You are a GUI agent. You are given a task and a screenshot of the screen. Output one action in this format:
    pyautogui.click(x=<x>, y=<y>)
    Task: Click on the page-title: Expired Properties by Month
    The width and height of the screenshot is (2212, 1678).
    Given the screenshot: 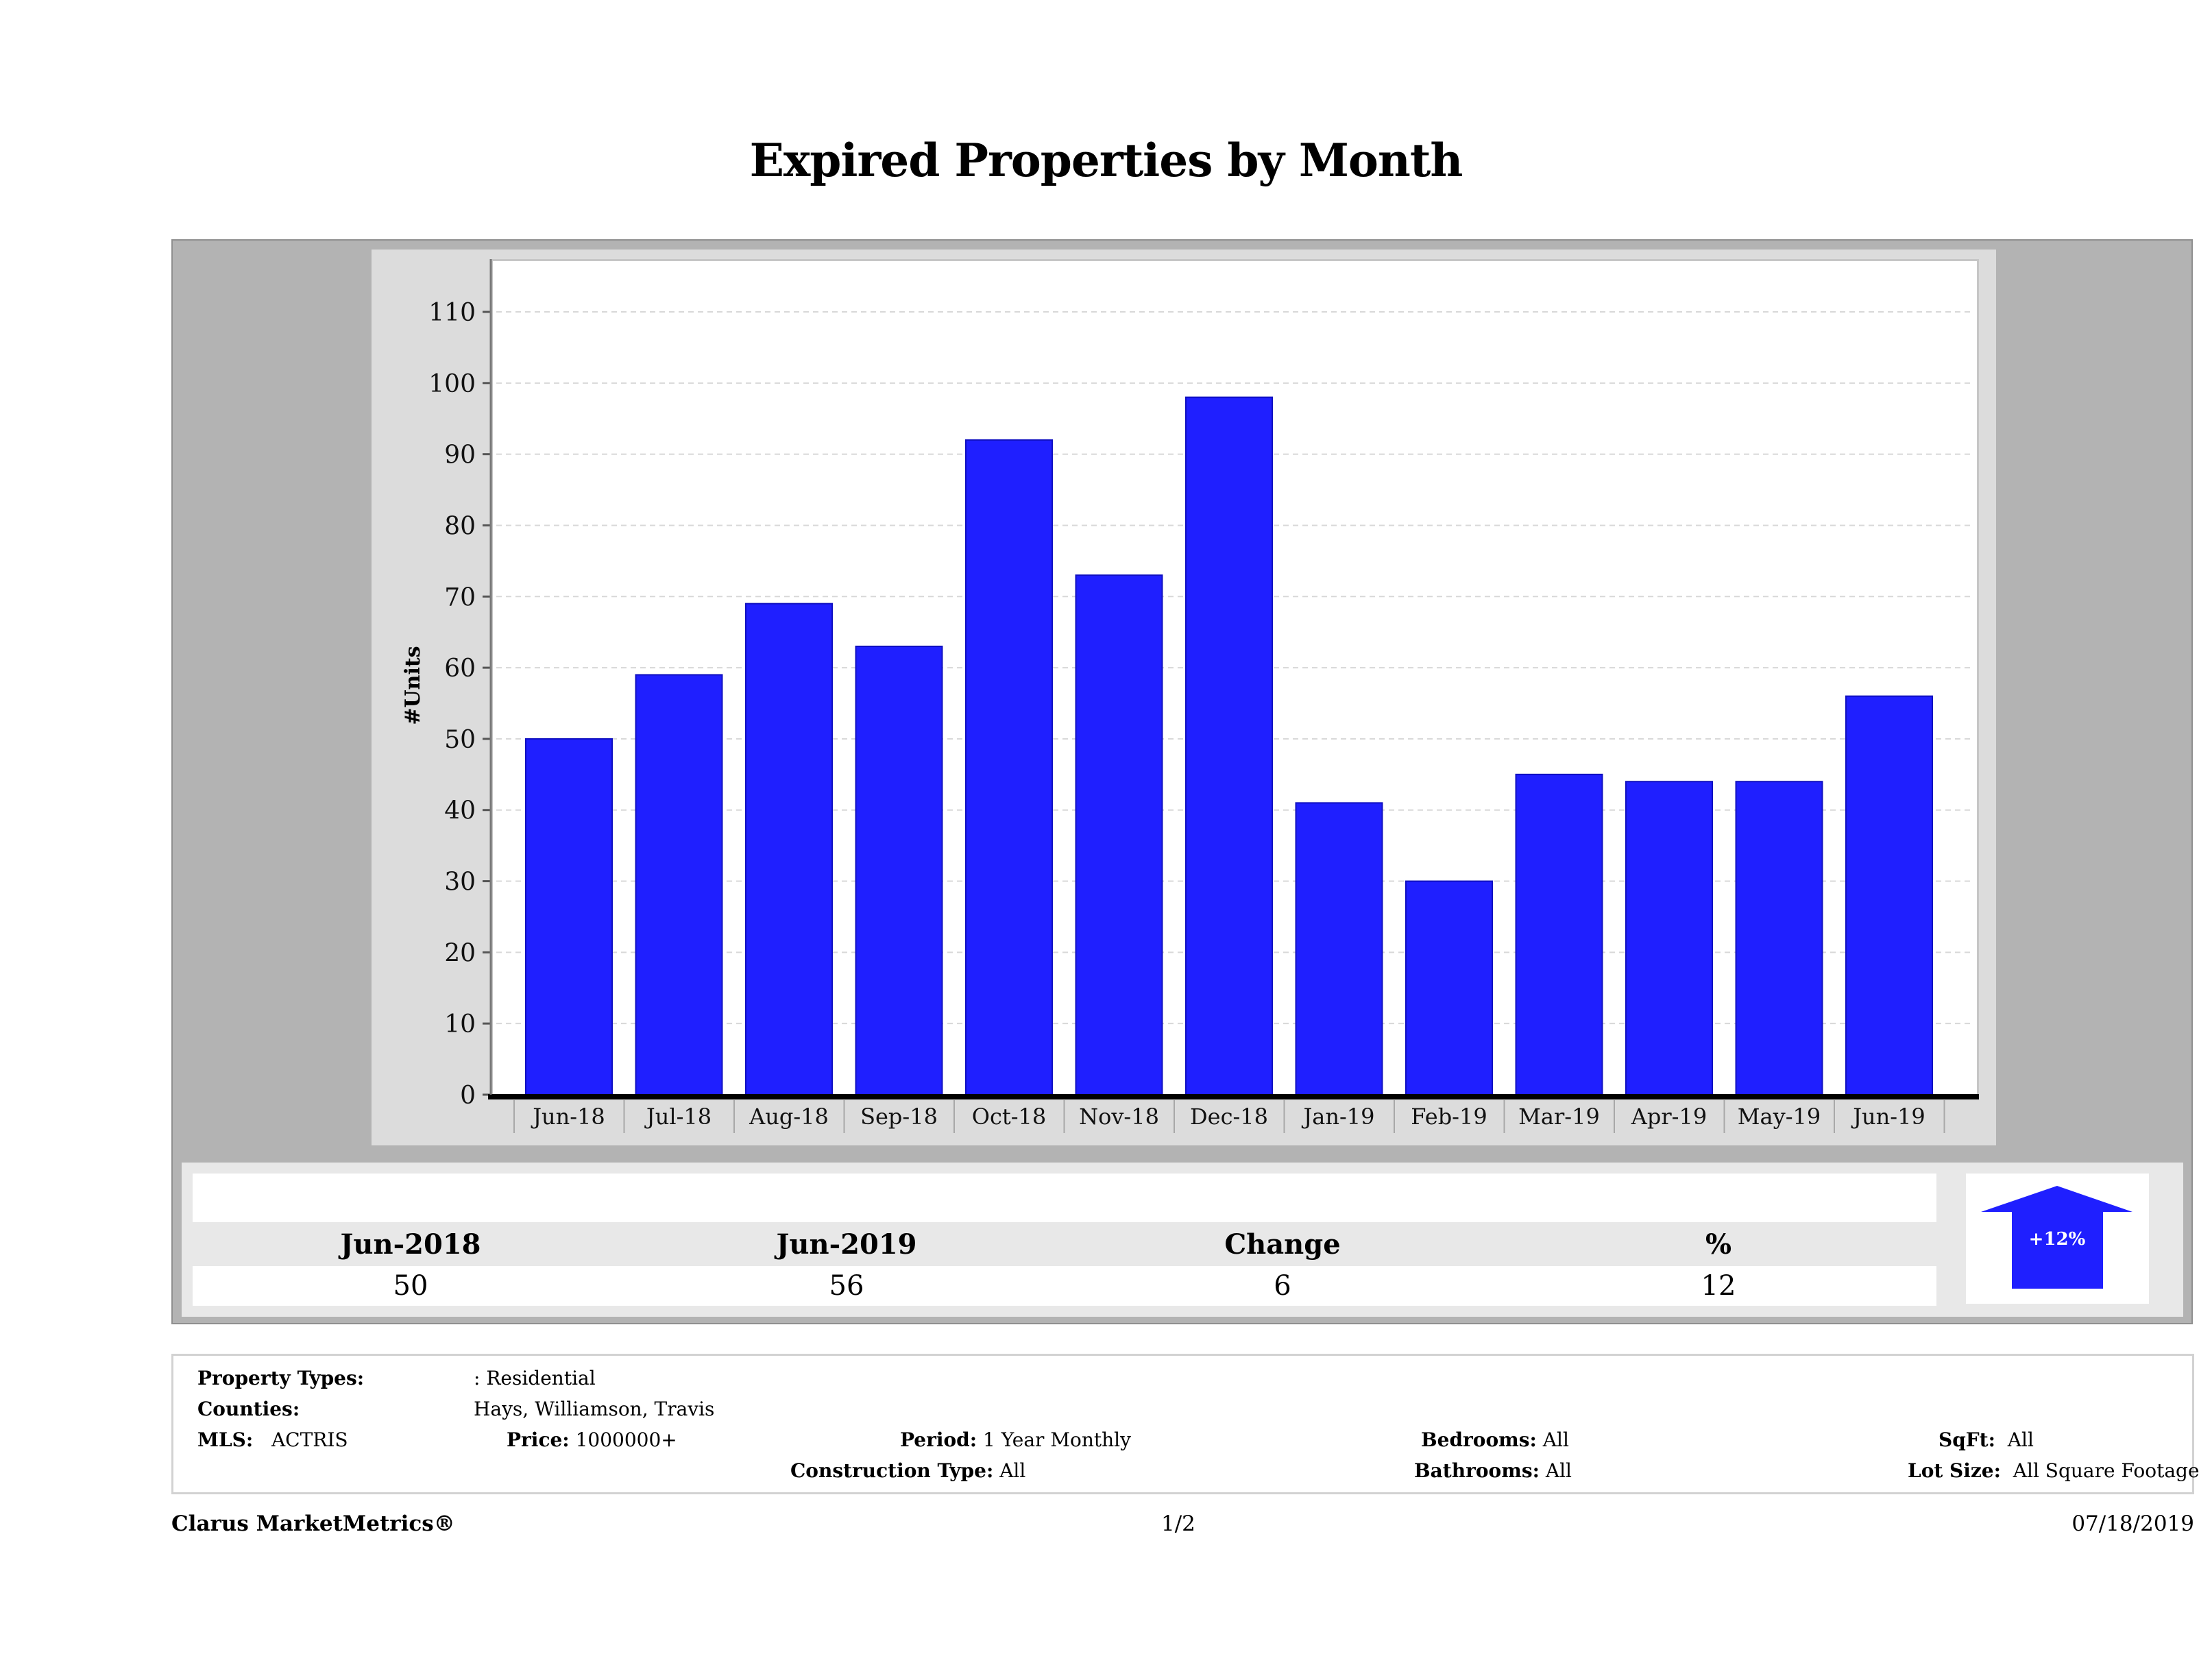 What is the action you would take?
    pyautogui.click(x=1106, y=160)
    